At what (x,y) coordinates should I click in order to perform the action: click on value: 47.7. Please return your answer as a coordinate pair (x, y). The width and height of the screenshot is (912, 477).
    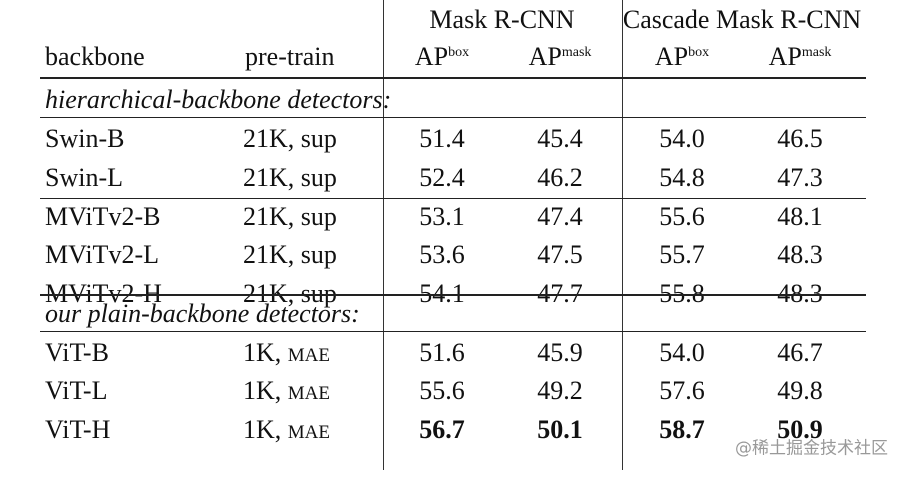
    Looking at the image, I should click on (560, 293).